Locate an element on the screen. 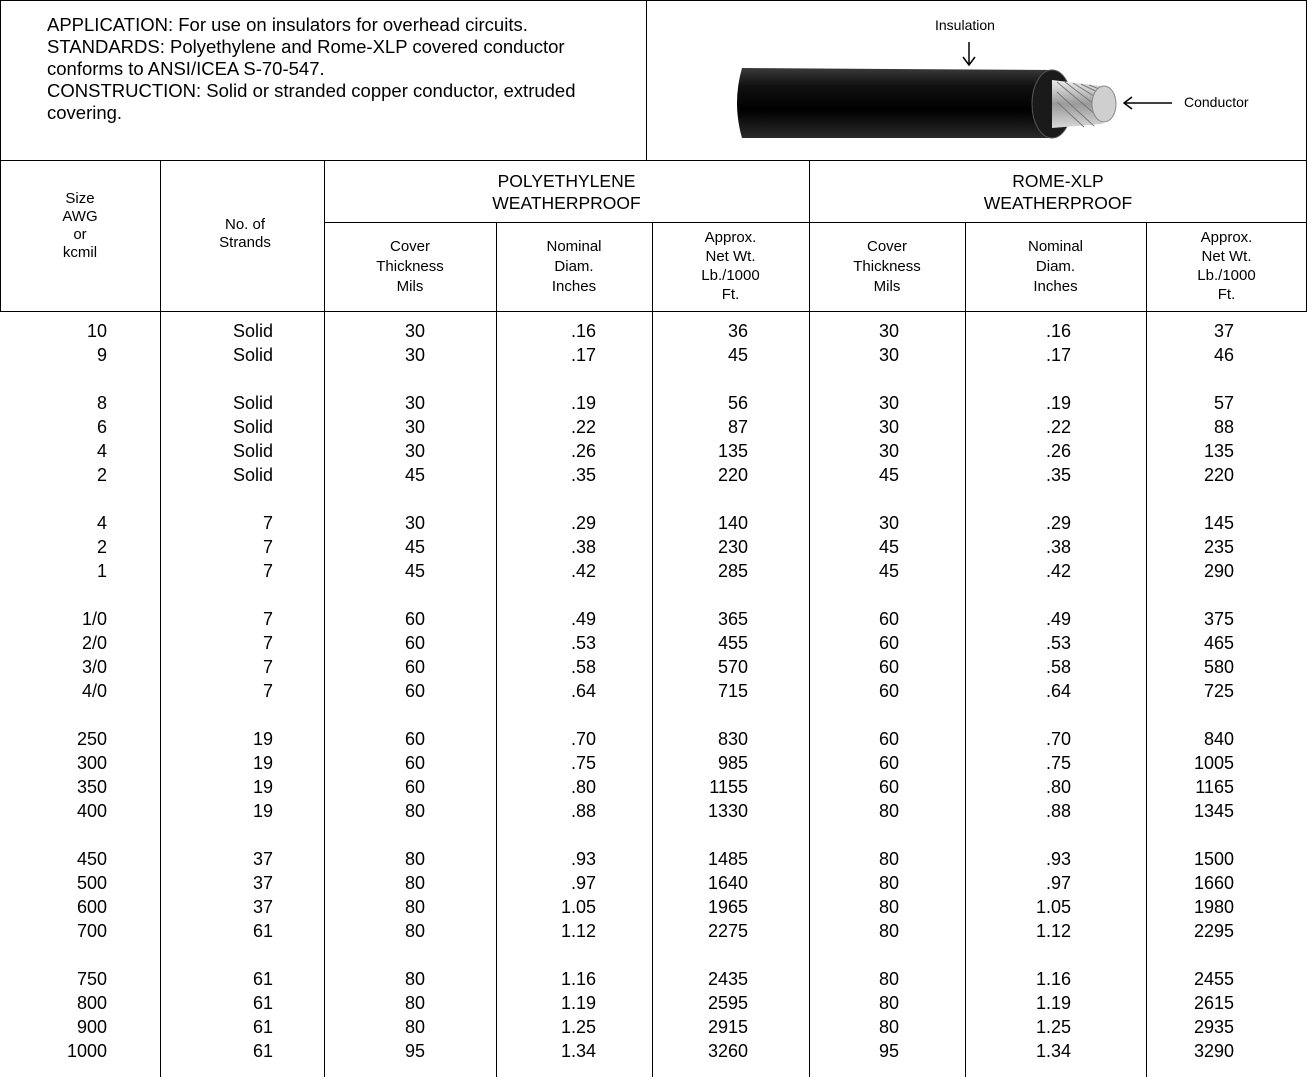  cell-pe-cover: 45 is located at coordinates (414, 571).